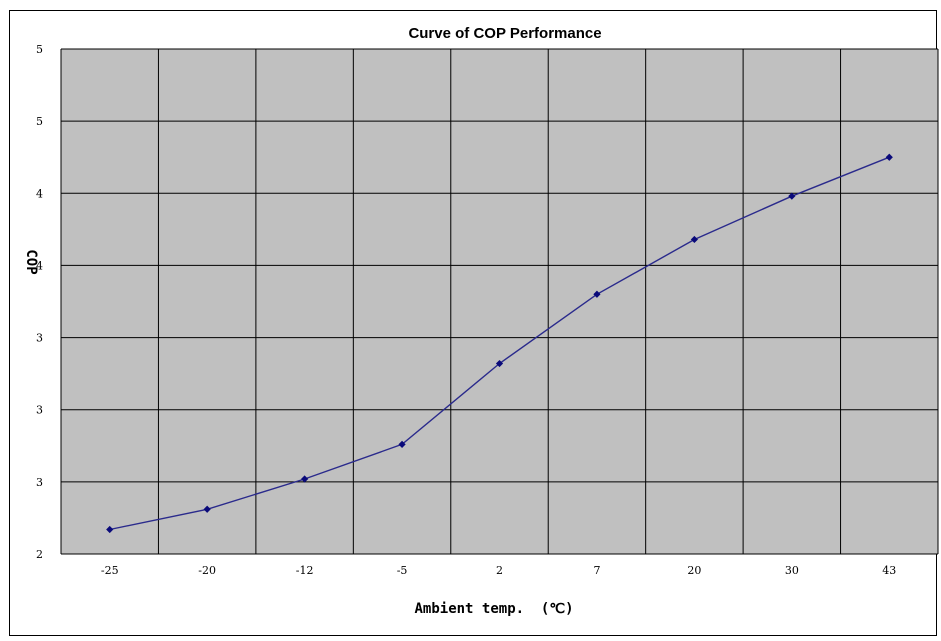  I want to click on x-tick-label: 43, so click(889, 570).